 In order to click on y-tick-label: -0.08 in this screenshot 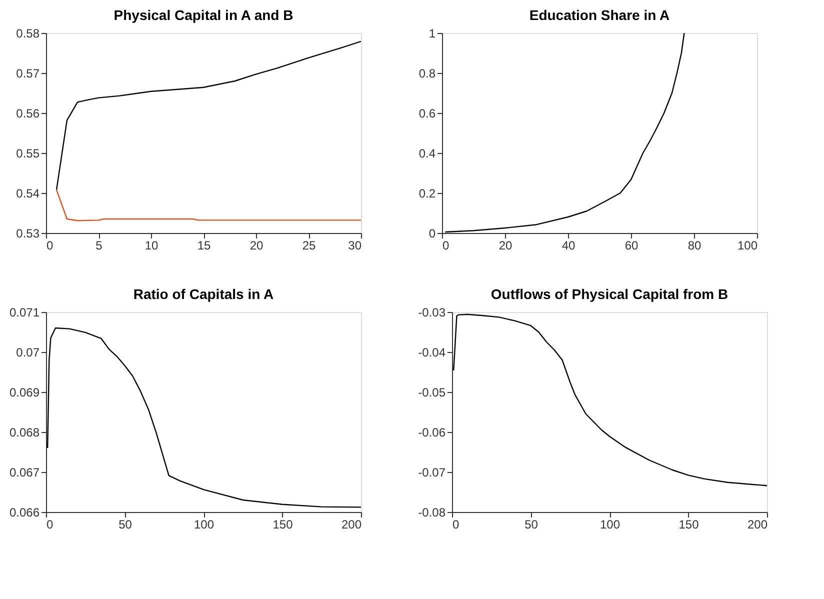, I will do `click(432, 513)`.